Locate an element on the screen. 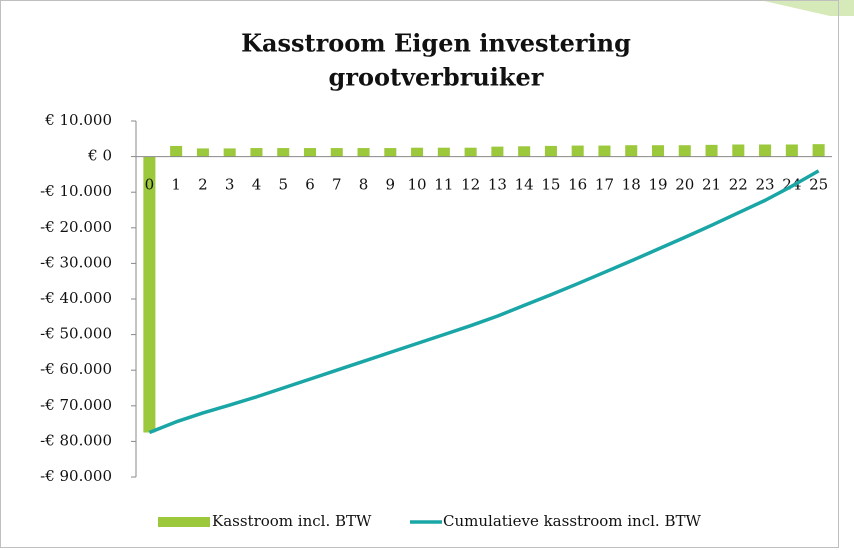 This screenshot has width=854, height=550. y-tick-label: -€ 30.000 is located at coordinates (76, 262).